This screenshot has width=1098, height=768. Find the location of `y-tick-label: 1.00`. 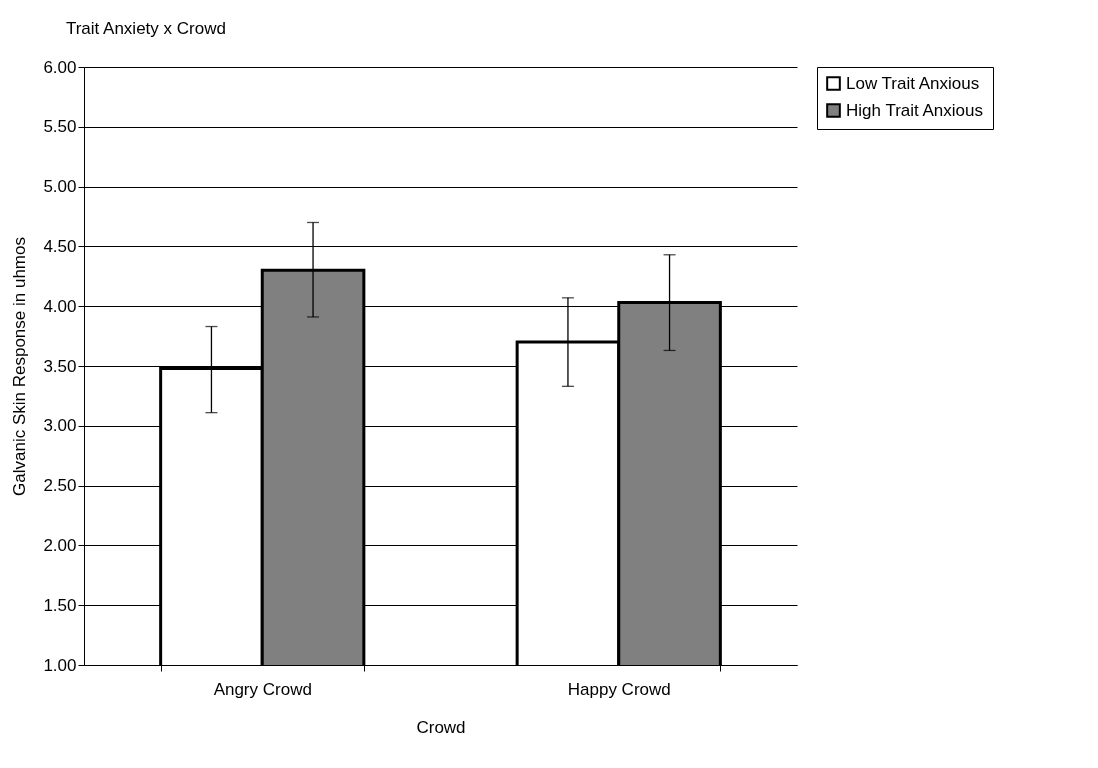

y-tick-label: 1.00 is located at coordinates (60, 665).